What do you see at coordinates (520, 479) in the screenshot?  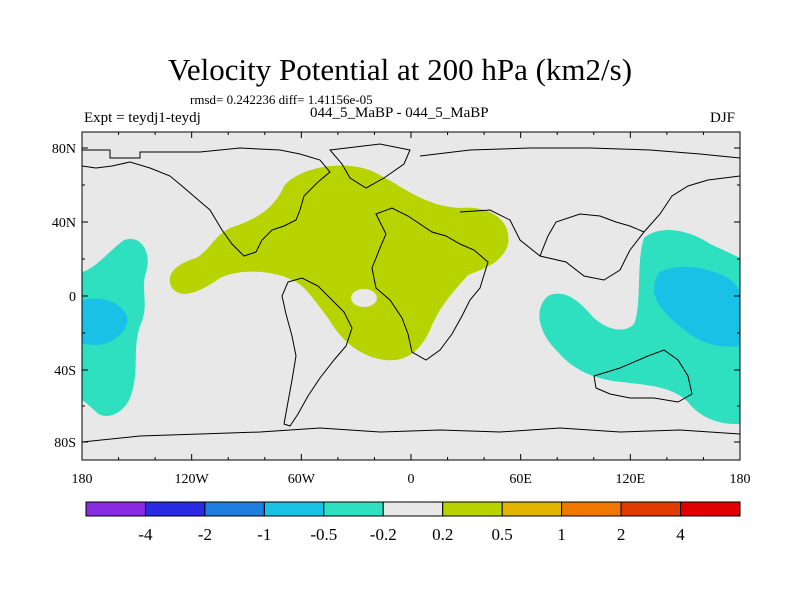 I see `lon-label: 60E` at bounding box center [520, 479].